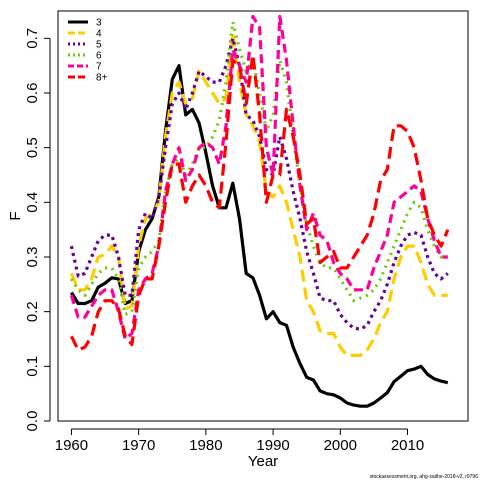 This screenshot has height=480, width=480. Describe the element at coordinates (32, 93) in the screenshot. I see `y-tick-label: 0.6` at that location.